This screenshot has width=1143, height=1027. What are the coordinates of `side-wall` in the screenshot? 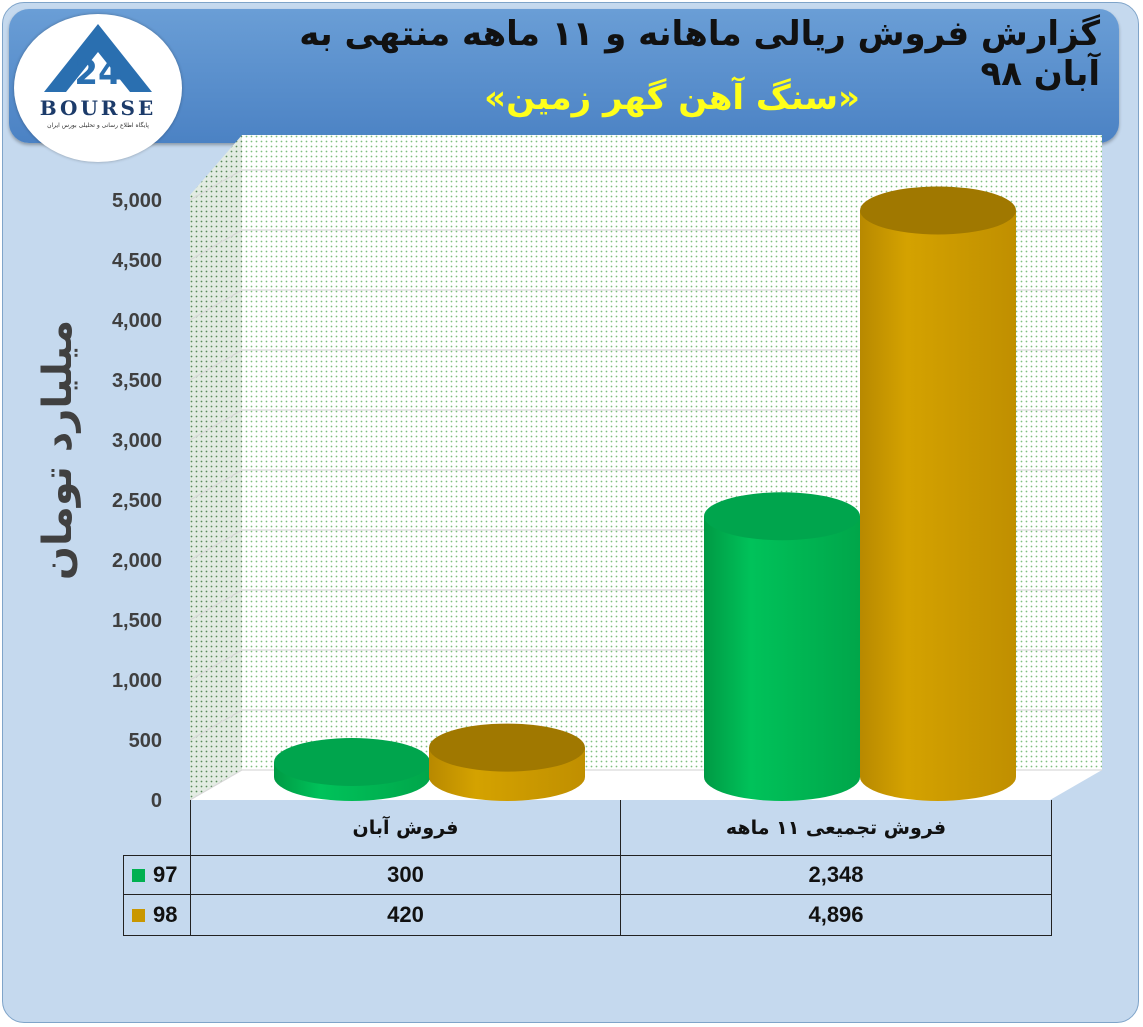 It's located at (216, 467).